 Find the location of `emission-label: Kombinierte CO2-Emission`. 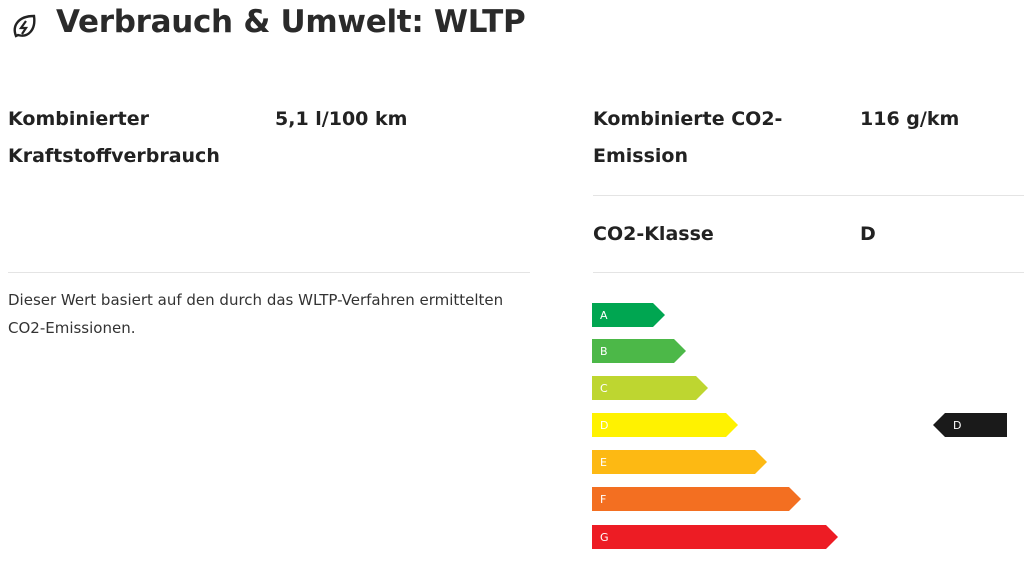

emission-label: Kombinierte CO2-Emission is located at coordinates (688, 137).